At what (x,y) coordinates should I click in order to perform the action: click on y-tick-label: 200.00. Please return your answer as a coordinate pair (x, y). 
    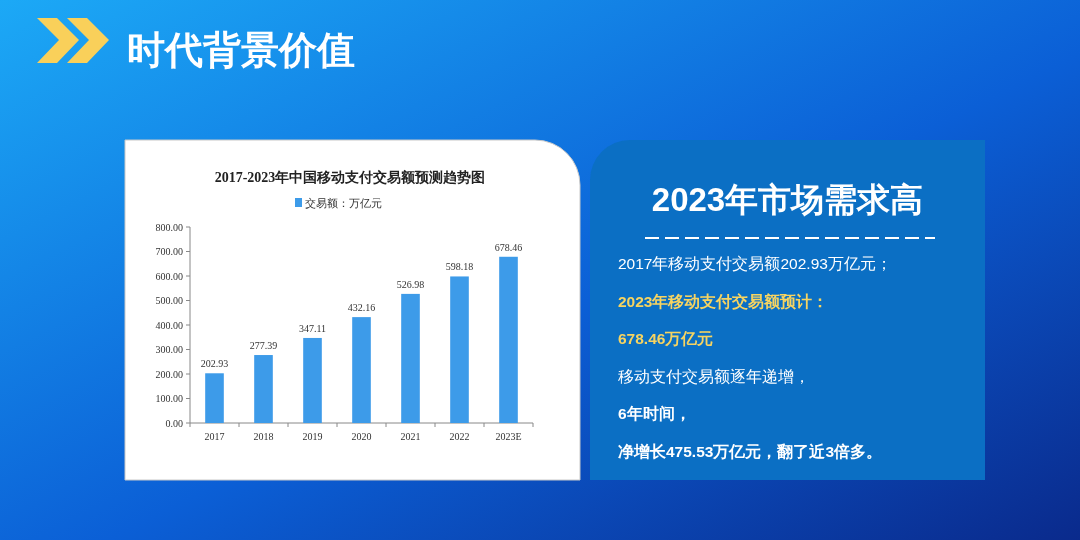
    Looking at the image, I should click on (169, 374).